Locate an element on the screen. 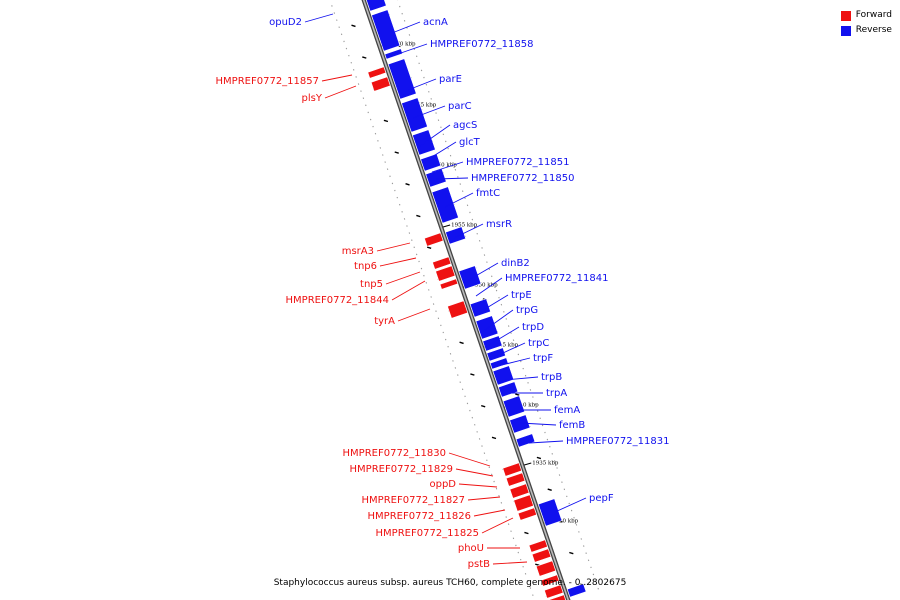 Image resolution: width=900 pixels, height=600 pixels. gene-label-tnp5: tnp5 is located at coordinates (371, 284).